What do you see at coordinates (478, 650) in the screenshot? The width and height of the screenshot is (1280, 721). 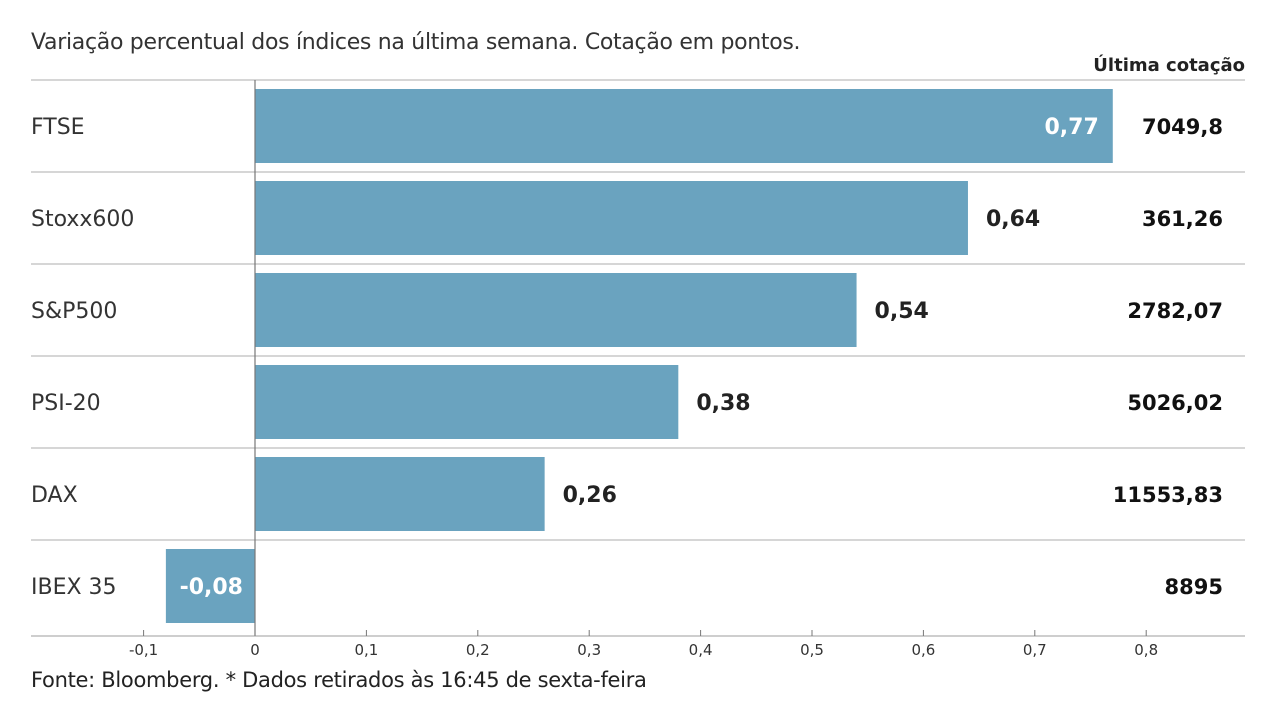 I see `x-tick-label: 0,2` at bounding box center [478, 650].